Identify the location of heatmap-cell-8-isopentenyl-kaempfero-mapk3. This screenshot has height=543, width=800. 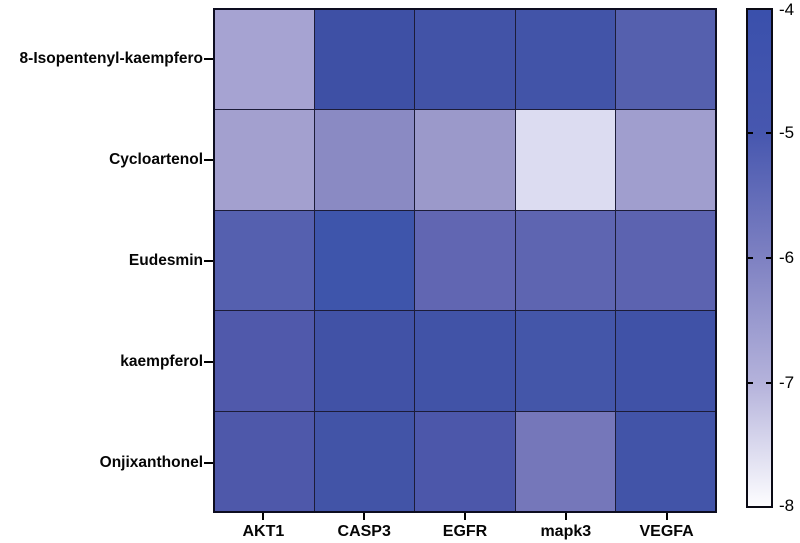
(565, 60).